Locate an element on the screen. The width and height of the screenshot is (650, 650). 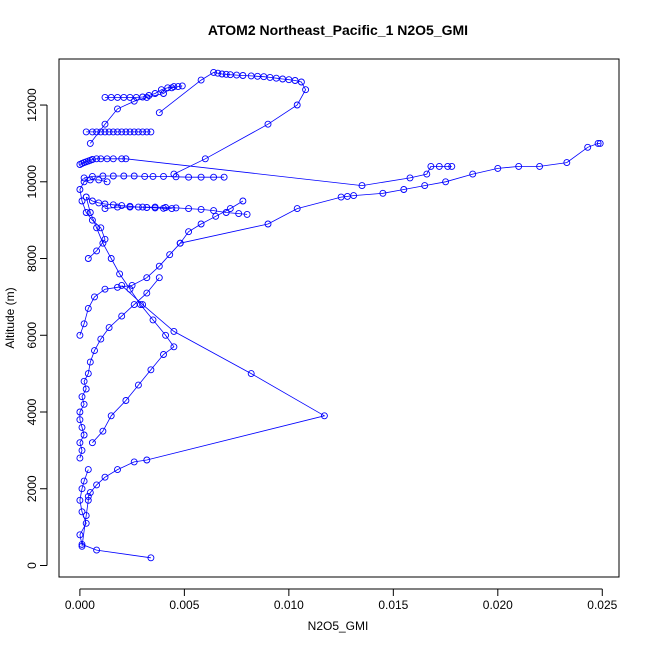
x-axis-label: N2O5_GMI is located at coordinates (338, 626).